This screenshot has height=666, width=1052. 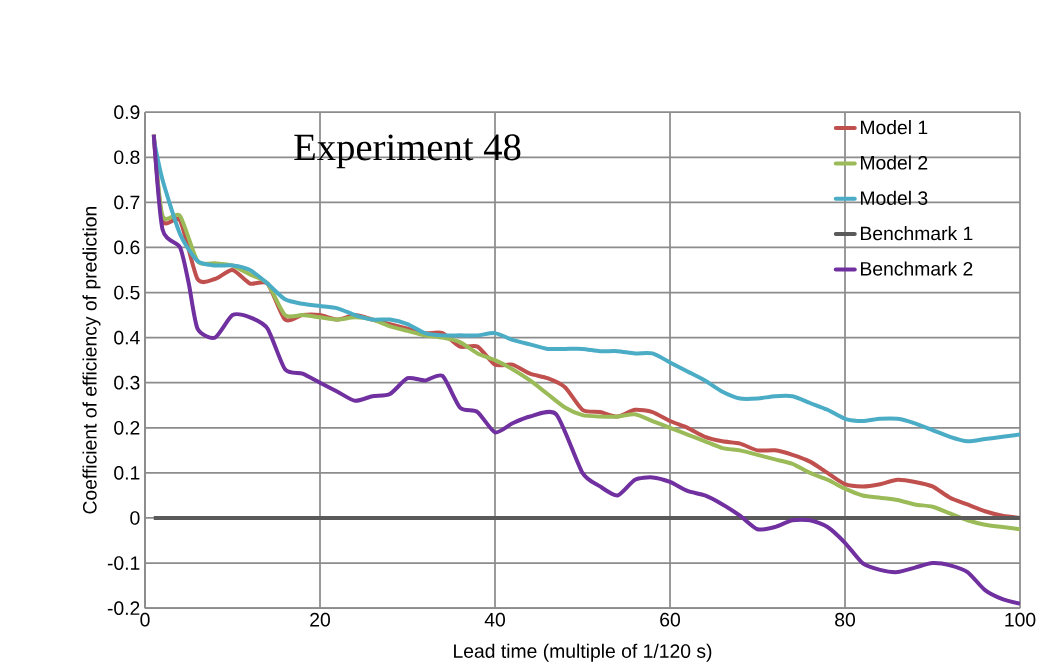 I want to click on y-tick-label: 0.4, so click(x=127, y=337).